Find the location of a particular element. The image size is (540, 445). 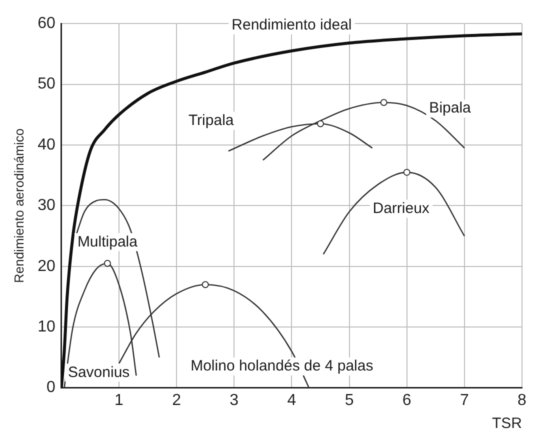

y-tick-label: 20 is located at coordinates (47, 266).